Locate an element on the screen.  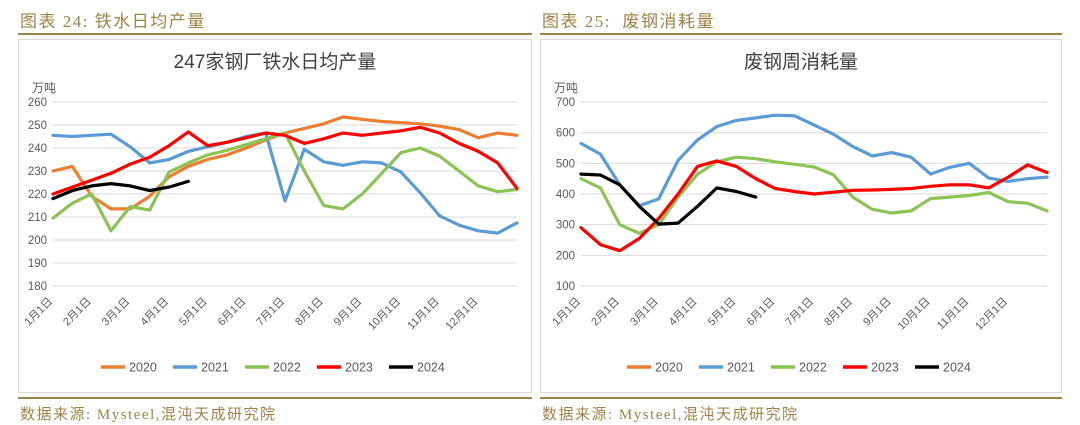
chart-title: 废钢周消耗量 is located at coordinates (801, 62).